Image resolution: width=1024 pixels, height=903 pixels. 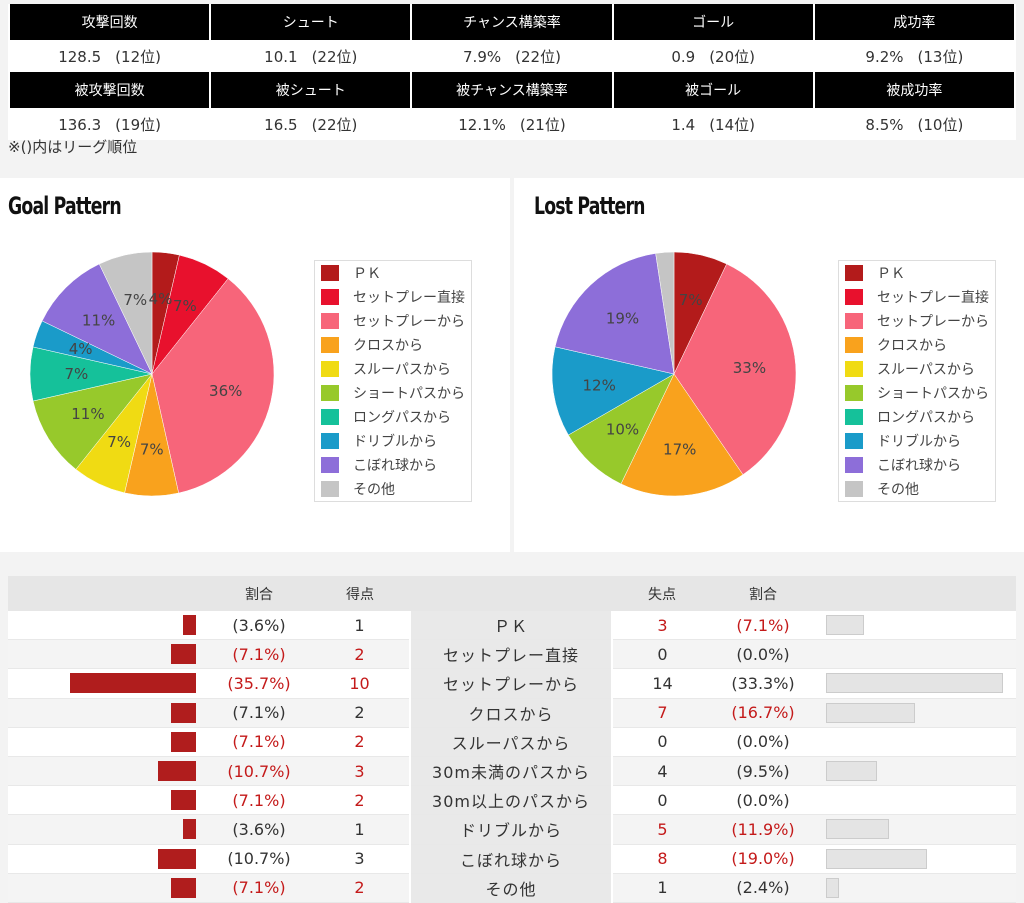 I want to click on conceded-count: 3, so click(x=662, y=626).